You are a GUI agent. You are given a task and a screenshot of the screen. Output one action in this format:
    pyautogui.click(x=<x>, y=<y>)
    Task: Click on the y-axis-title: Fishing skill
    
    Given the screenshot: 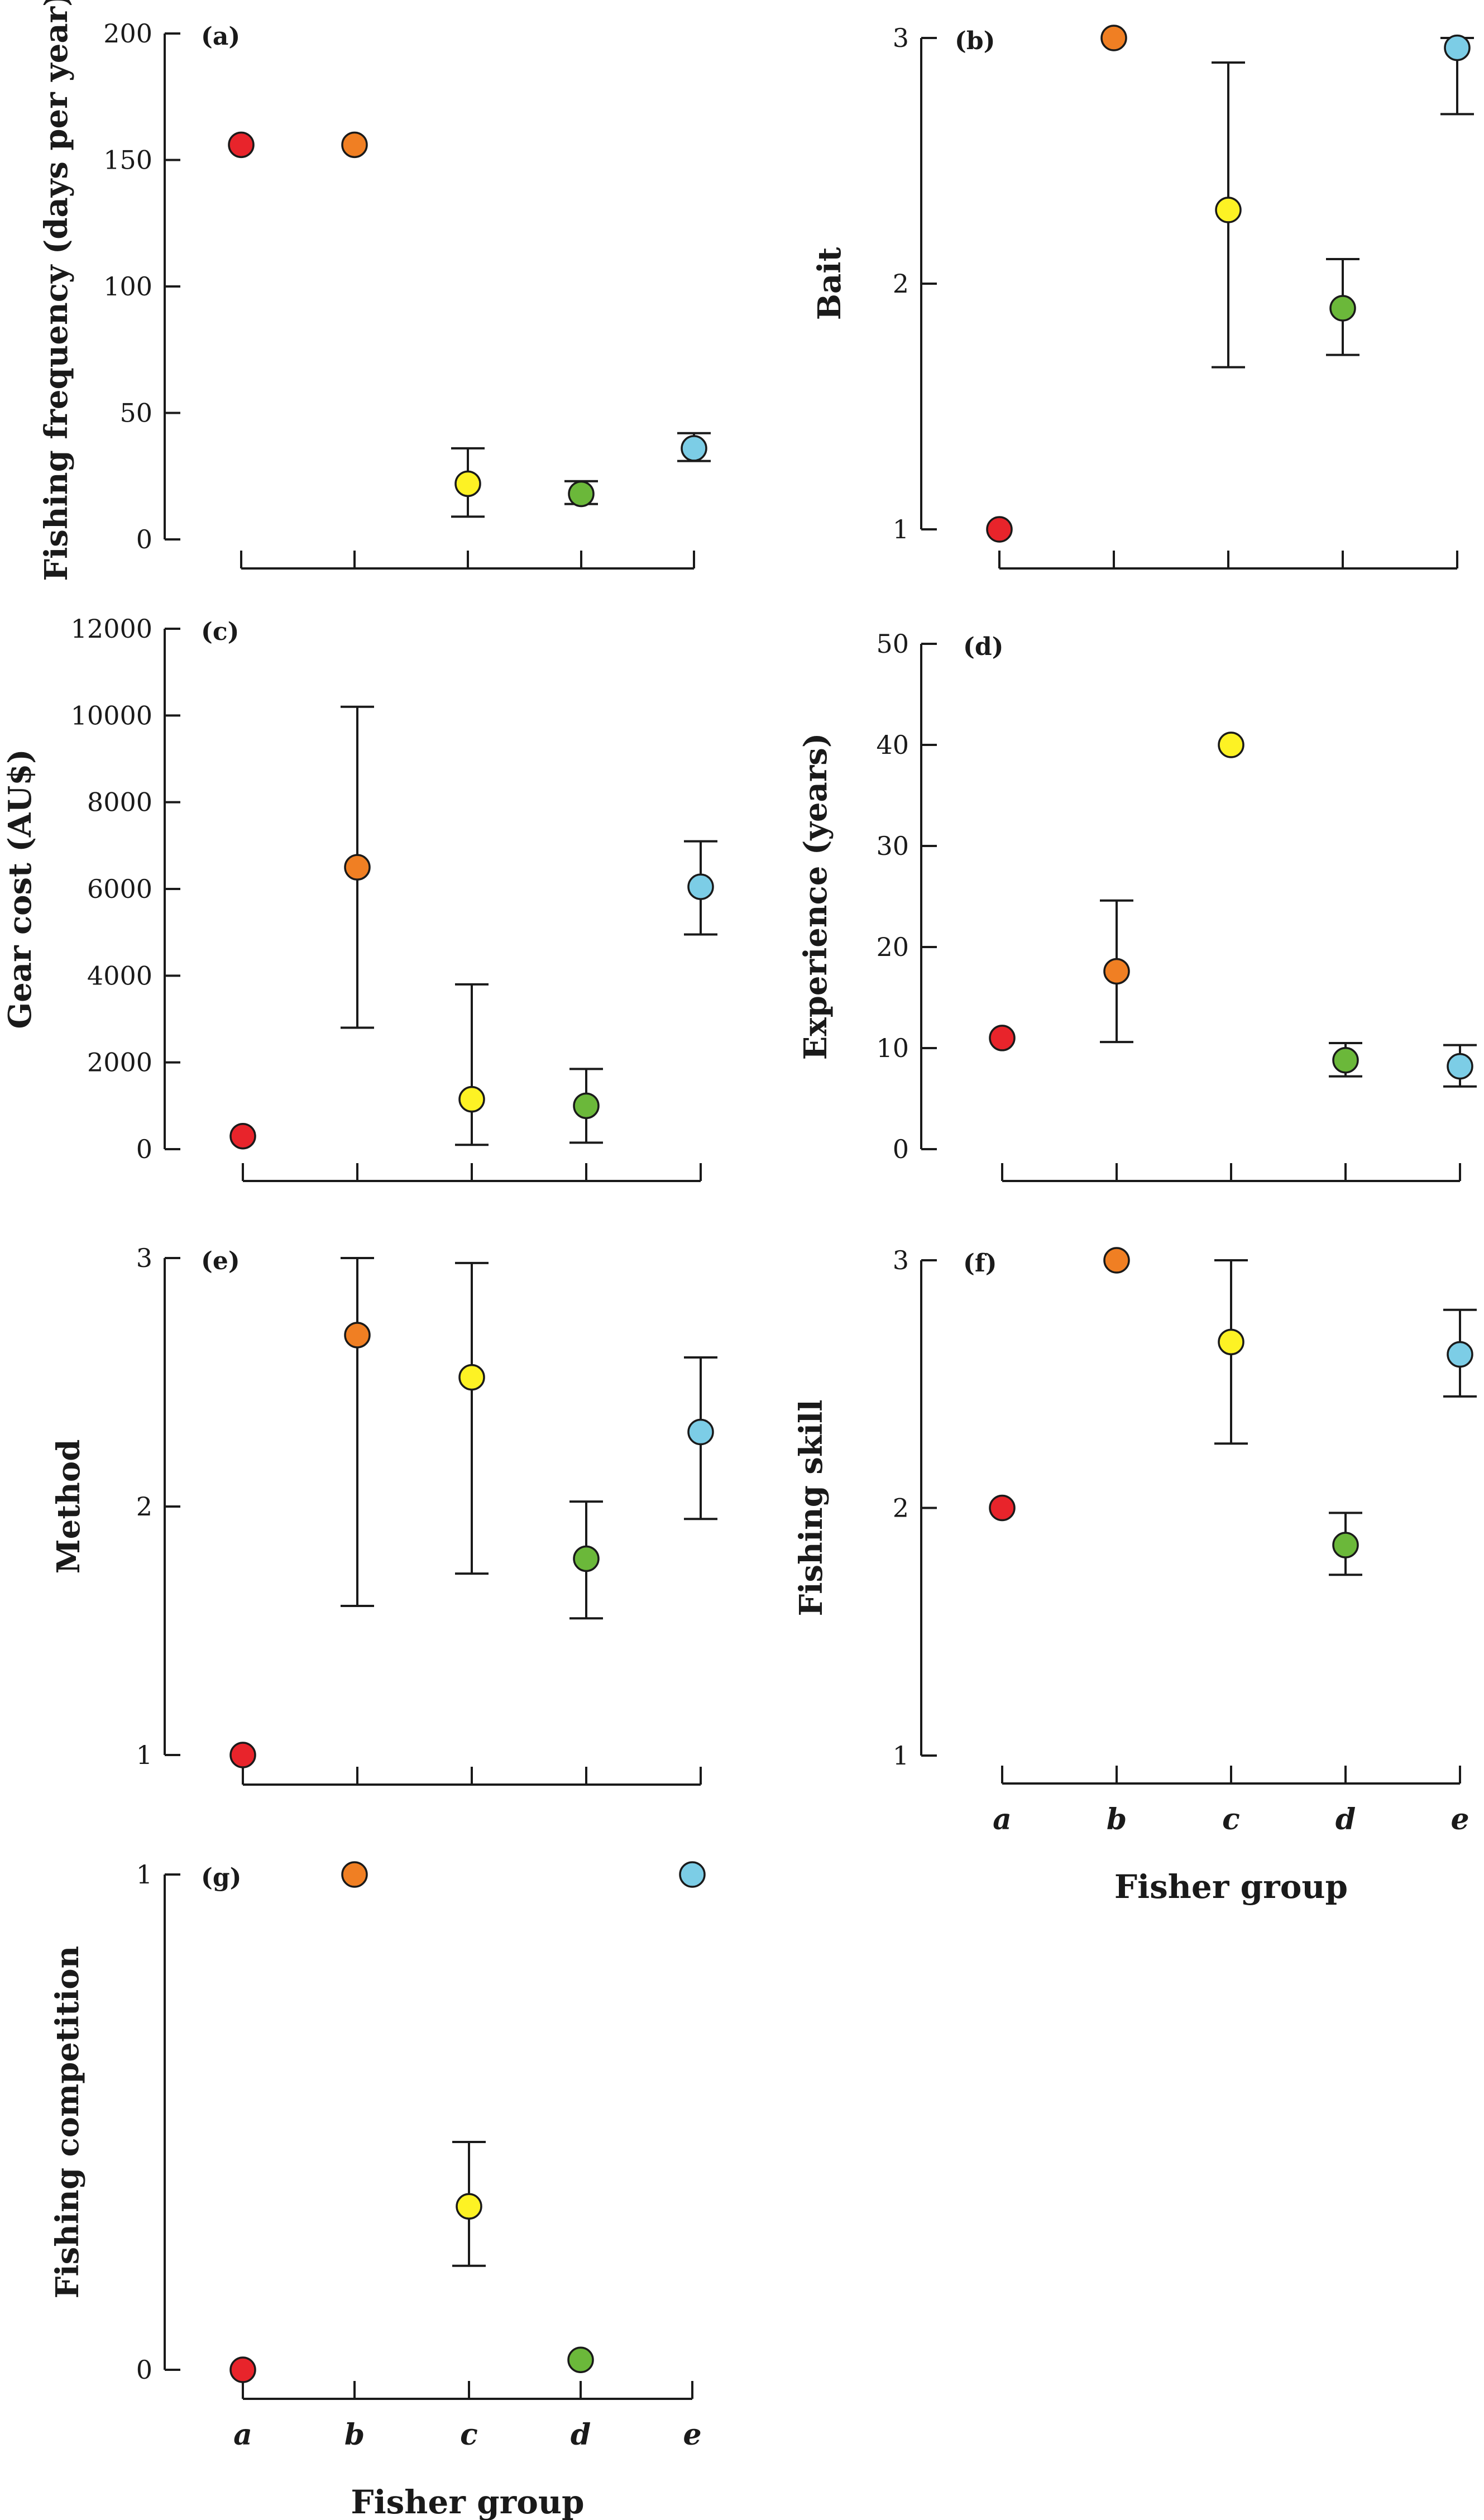 What is the action you would take?
    pyautogui.click(x=811, y=1508)
    